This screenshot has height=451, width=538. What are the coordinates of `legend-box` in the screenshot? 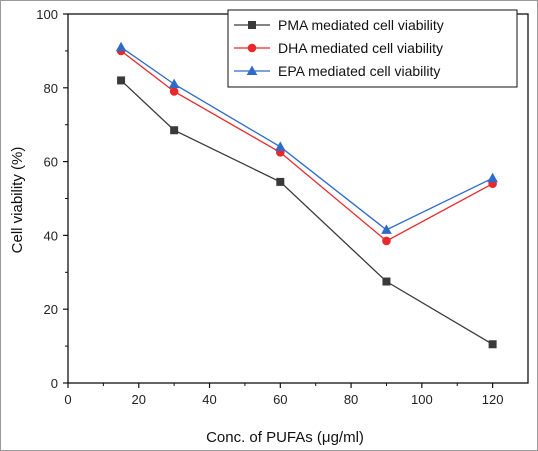 It's located at (372, 48).